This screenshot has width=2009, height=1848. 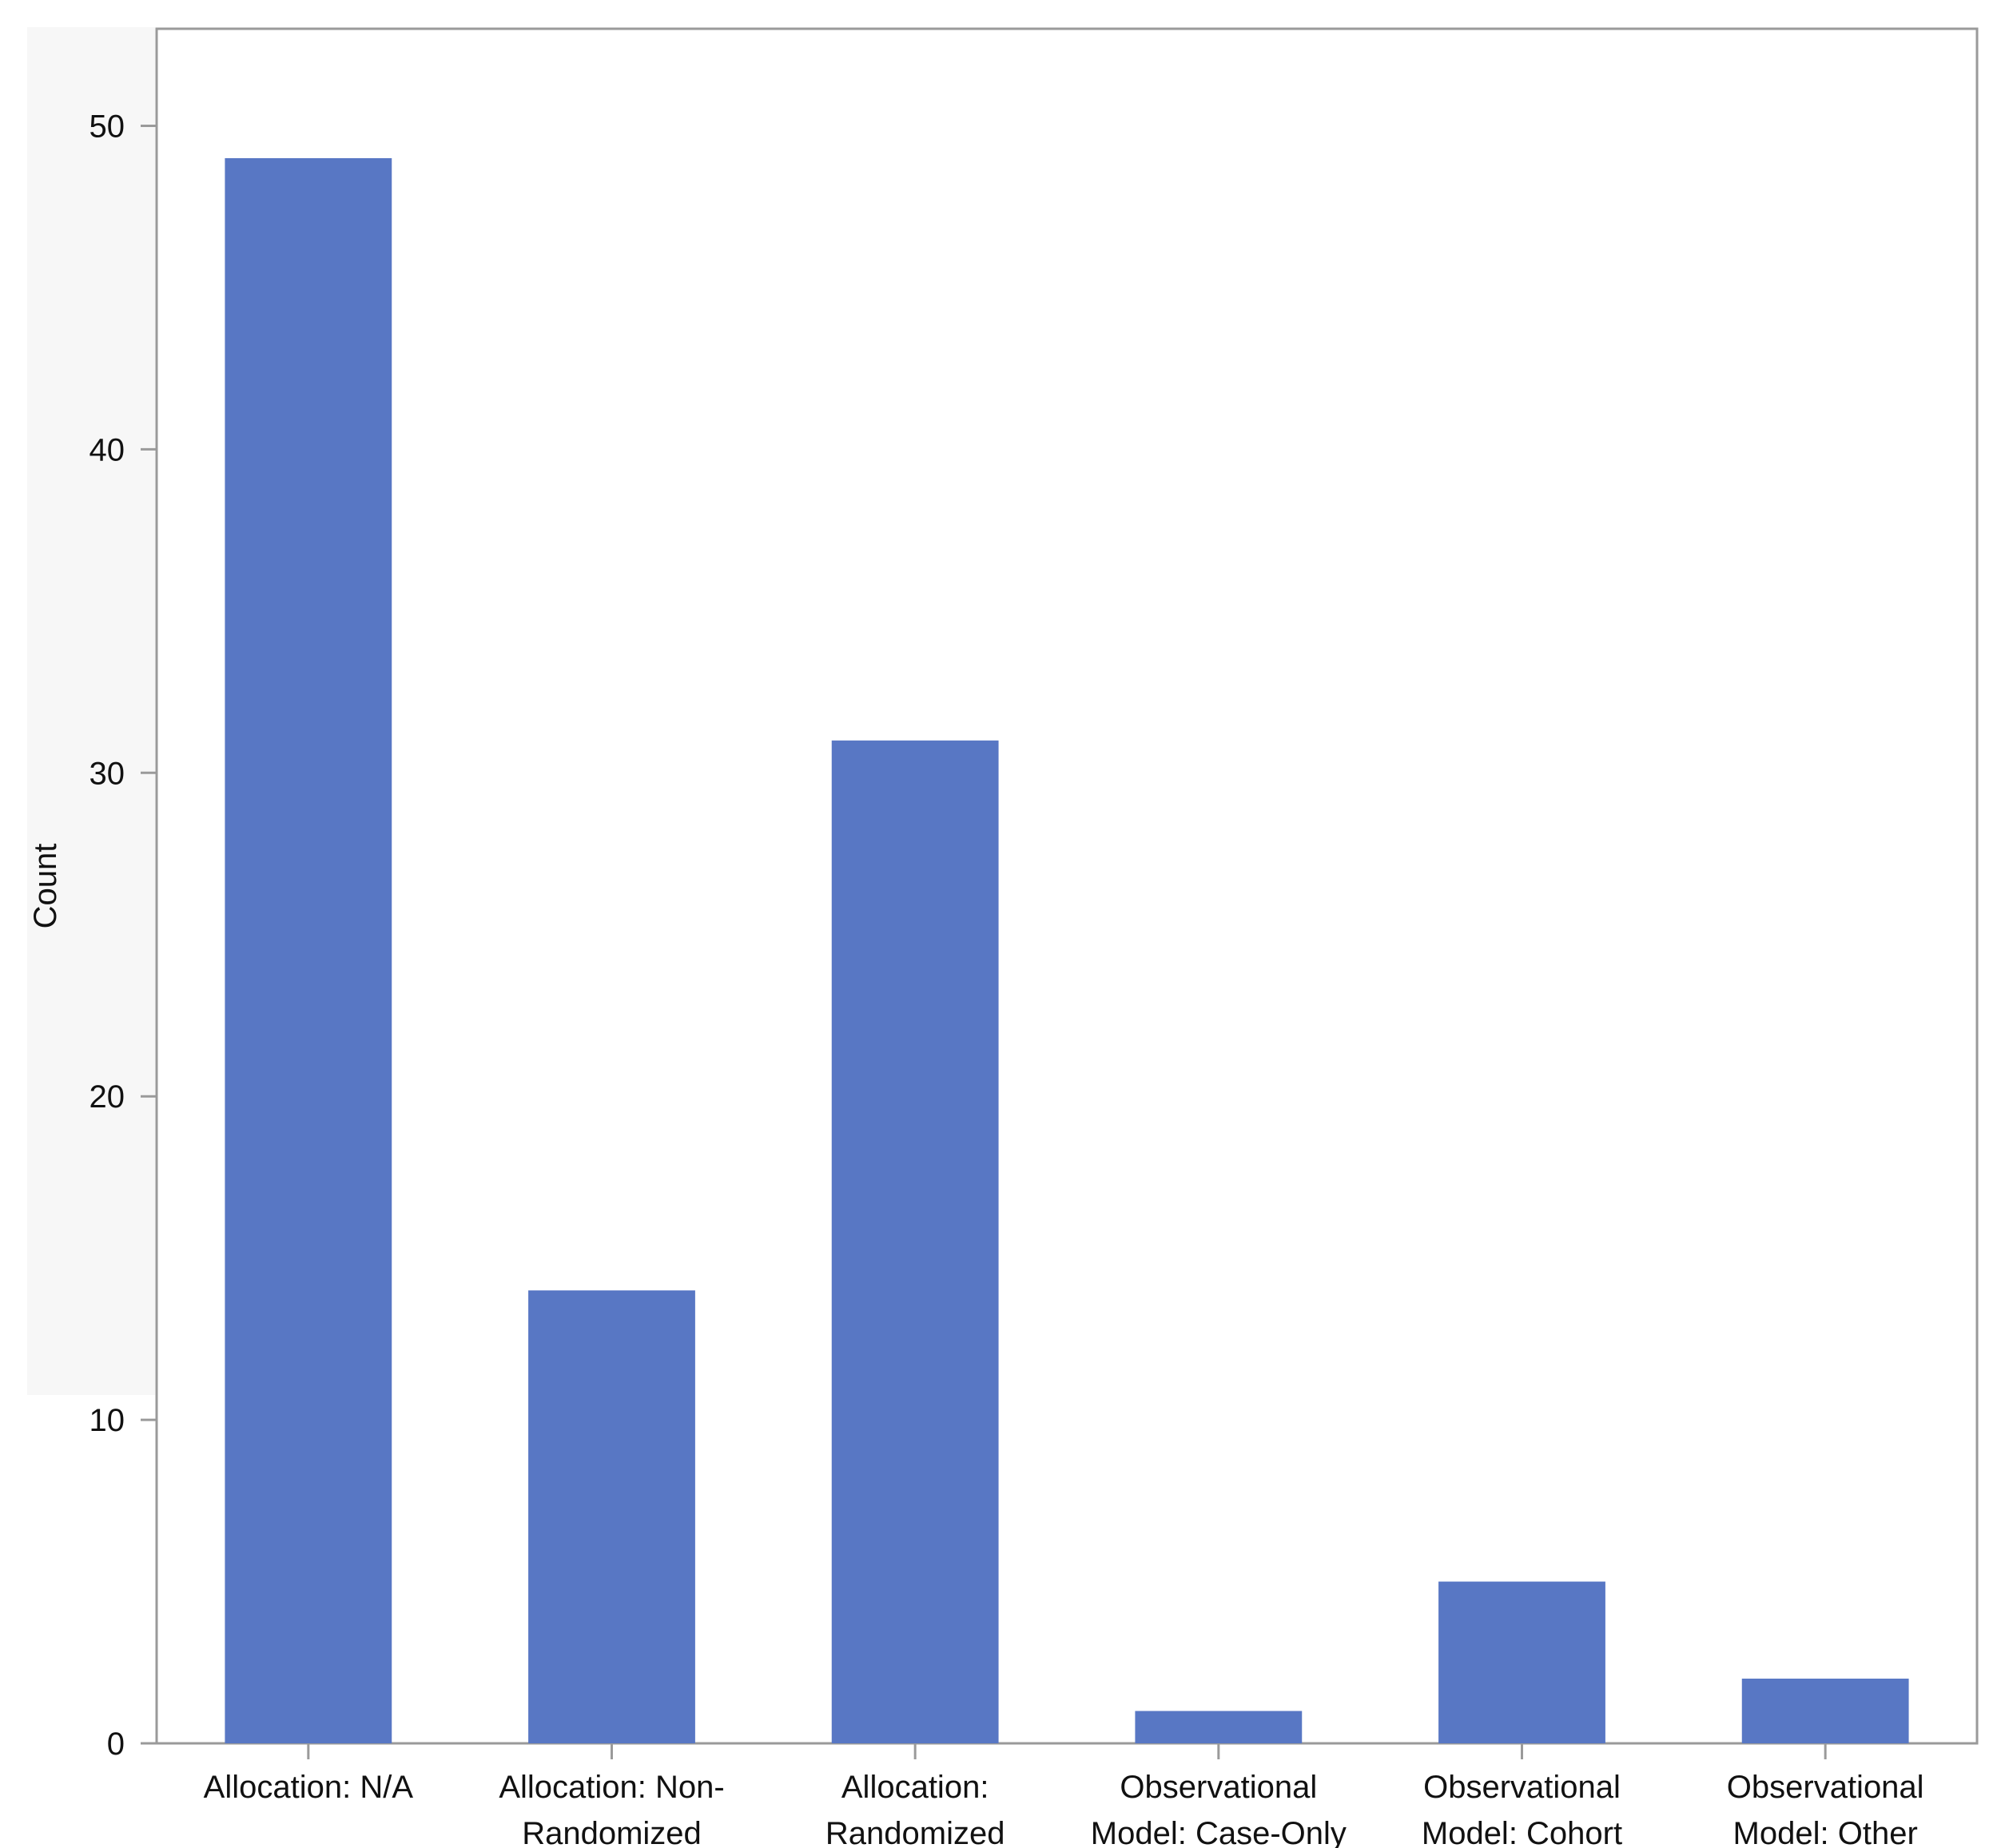 What do you see at coordinates (1219, 1832) in the screenshot?
I see `x-tick-label: Model: Case-Only` at bounding box center [1219, 1832].